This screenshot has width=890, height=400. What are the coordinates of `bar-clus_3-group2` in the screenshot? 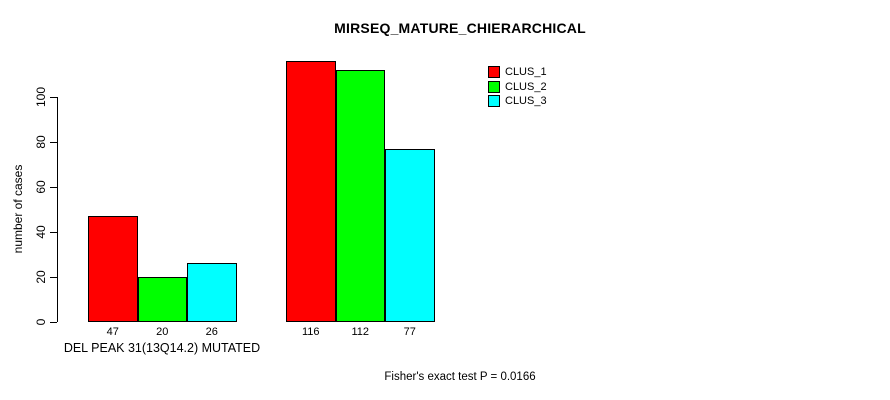 It's located at (410, 235).